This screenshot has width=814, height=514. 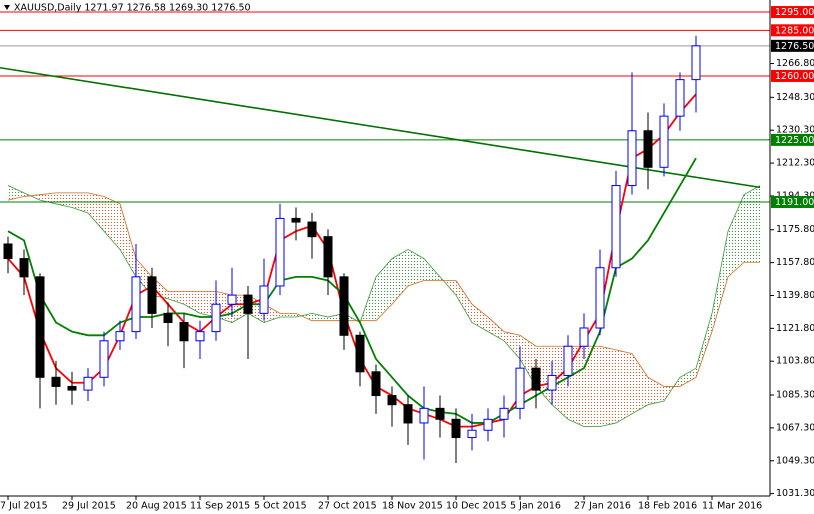 What do you see at coordinates (795, 460) in the screenshot?
I see `y-tick-label: 1049.30` at bounding box center [795, 460].